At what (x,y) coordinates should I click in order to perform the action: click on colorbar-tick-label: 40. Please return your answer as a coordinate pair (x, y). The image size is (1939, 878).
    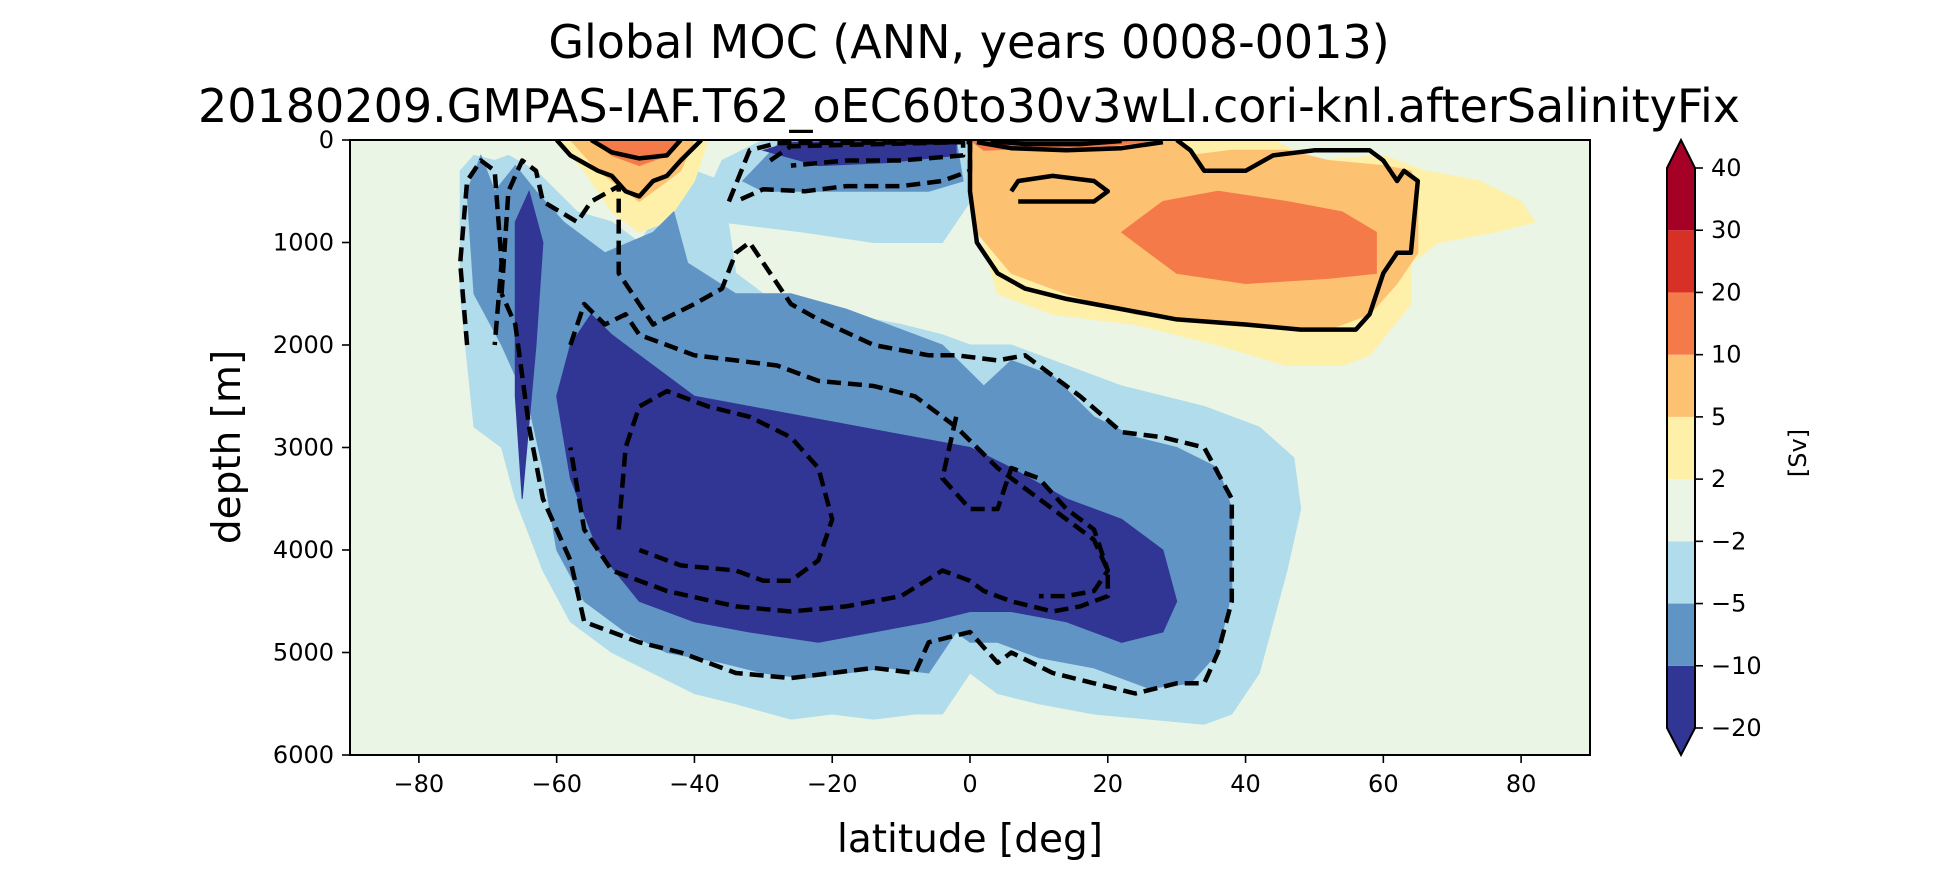
    Looking at the image, I should click on (1726, 168).